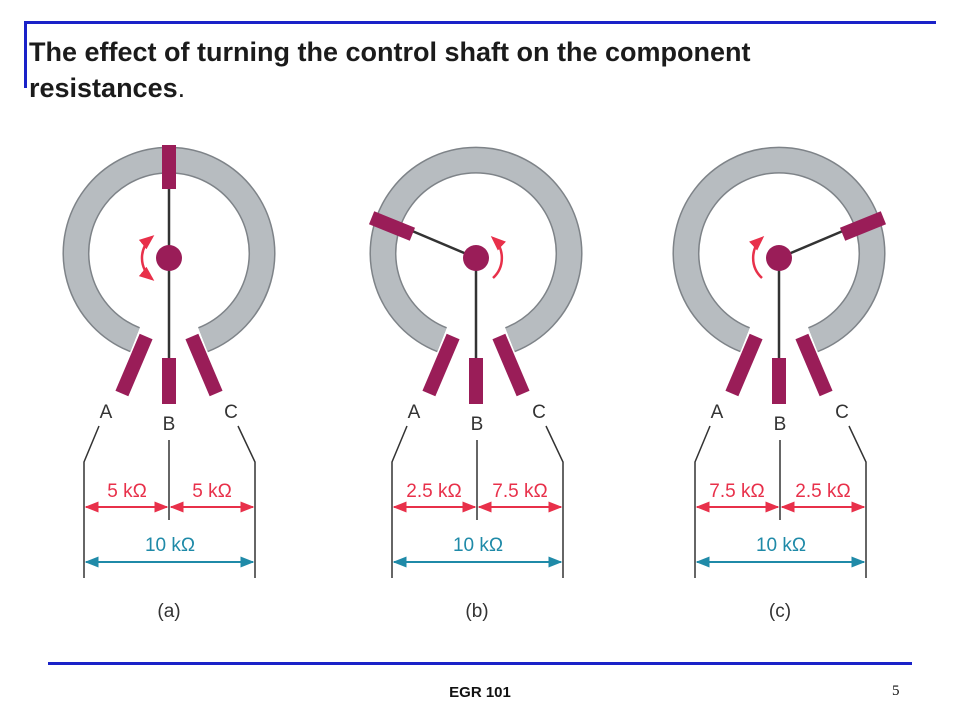  I want to click on right-resistance-label: 5 kΩ, so click(212, 491).